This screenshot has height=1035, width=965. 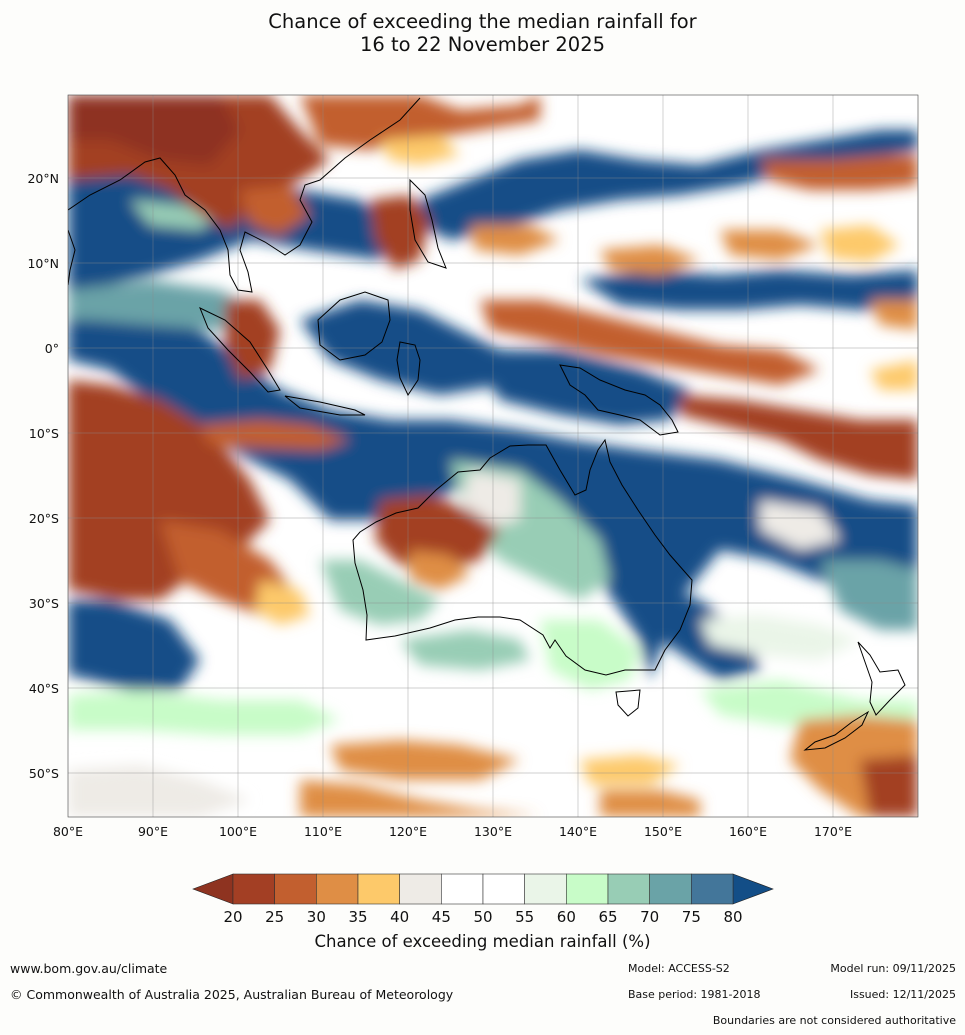 I want to click on java-coastline, so click(x=325, y=405).